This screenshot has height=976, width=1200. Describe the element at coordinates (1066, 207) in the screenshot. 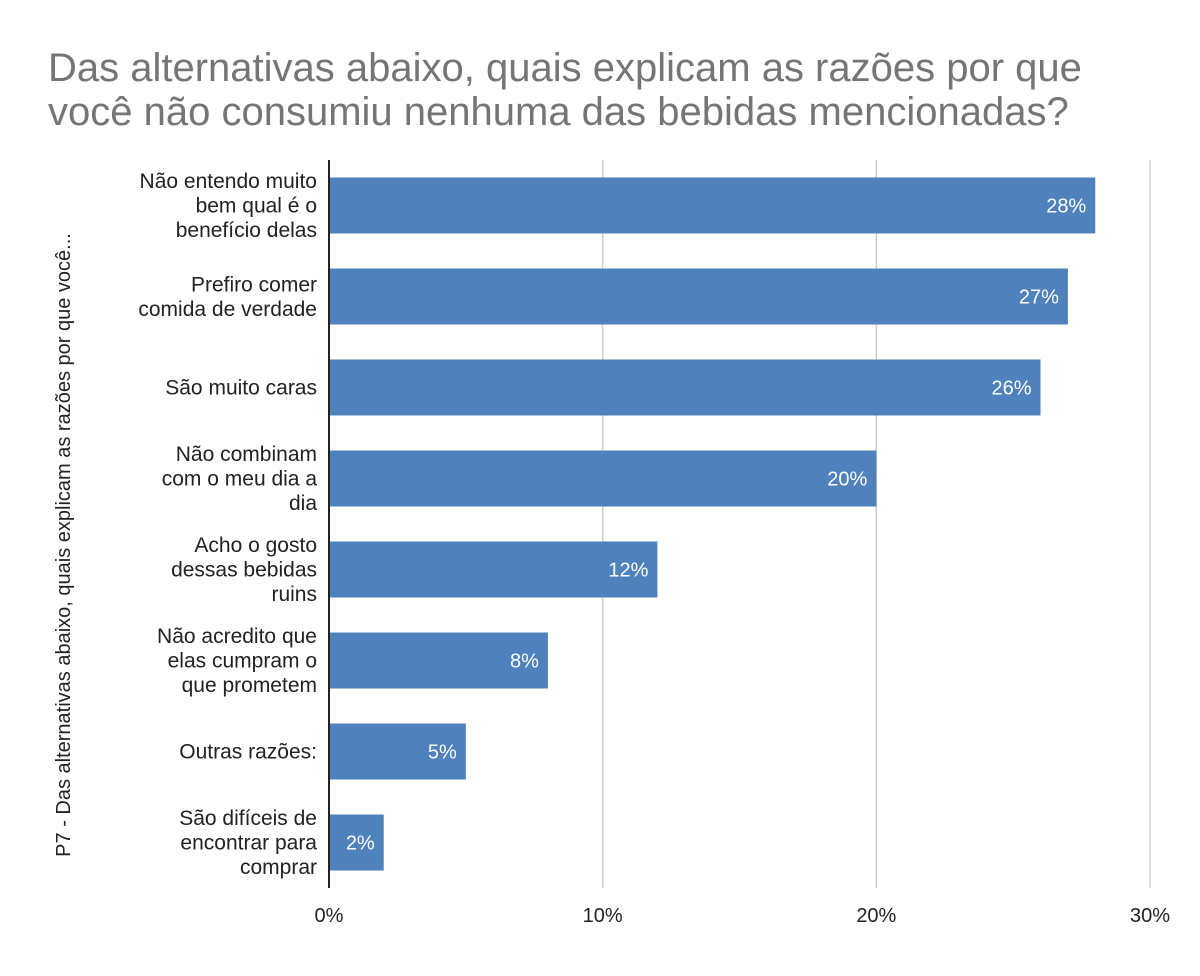

I see `value-label-0: 28%` at that location.